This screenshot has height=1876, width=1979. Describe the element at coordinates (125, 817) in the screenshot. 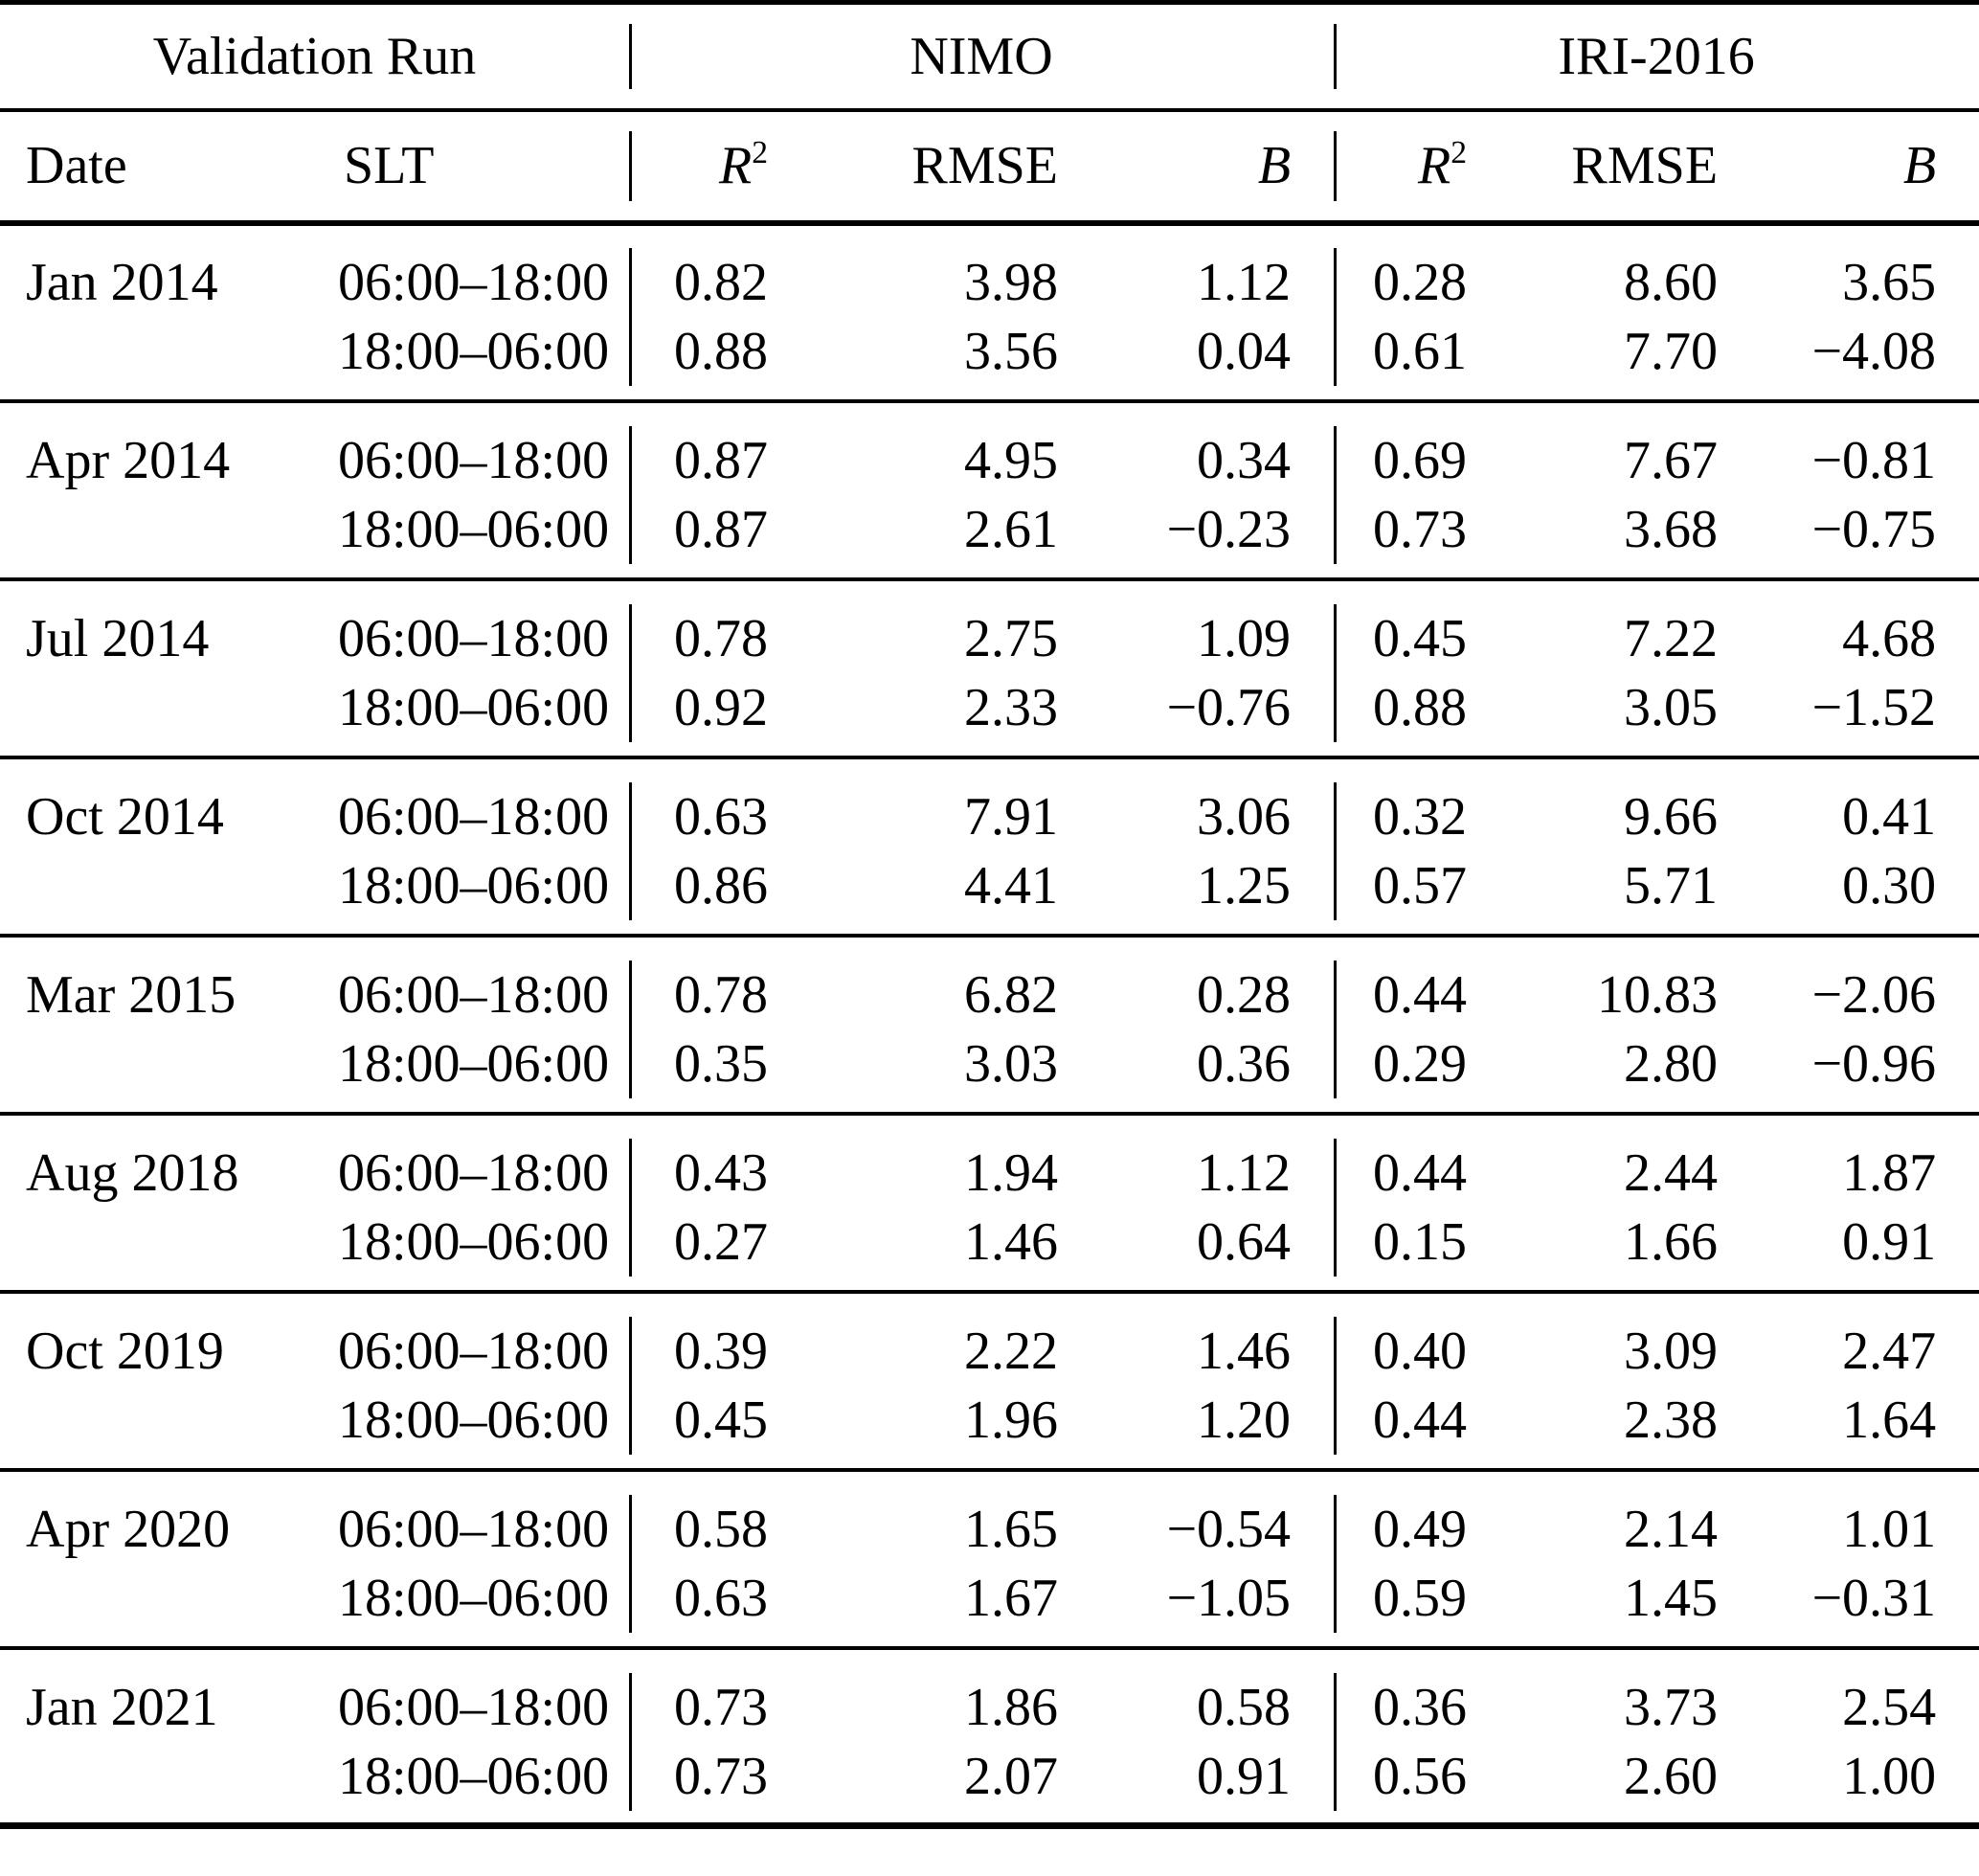

I see `cell-date: Oct 2014` at that location.